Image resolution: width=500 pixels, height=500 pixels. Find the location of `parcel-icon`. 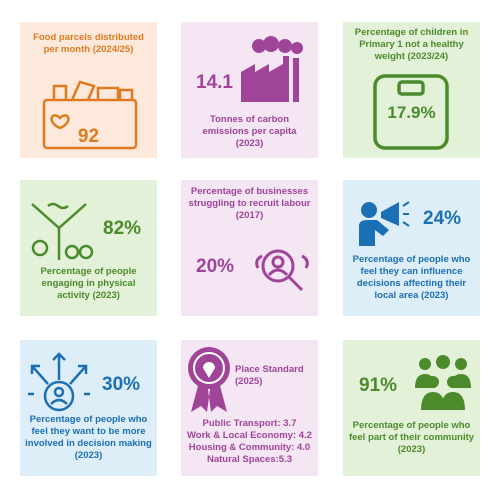

parcel-icon is located at coordinates (90, 115).